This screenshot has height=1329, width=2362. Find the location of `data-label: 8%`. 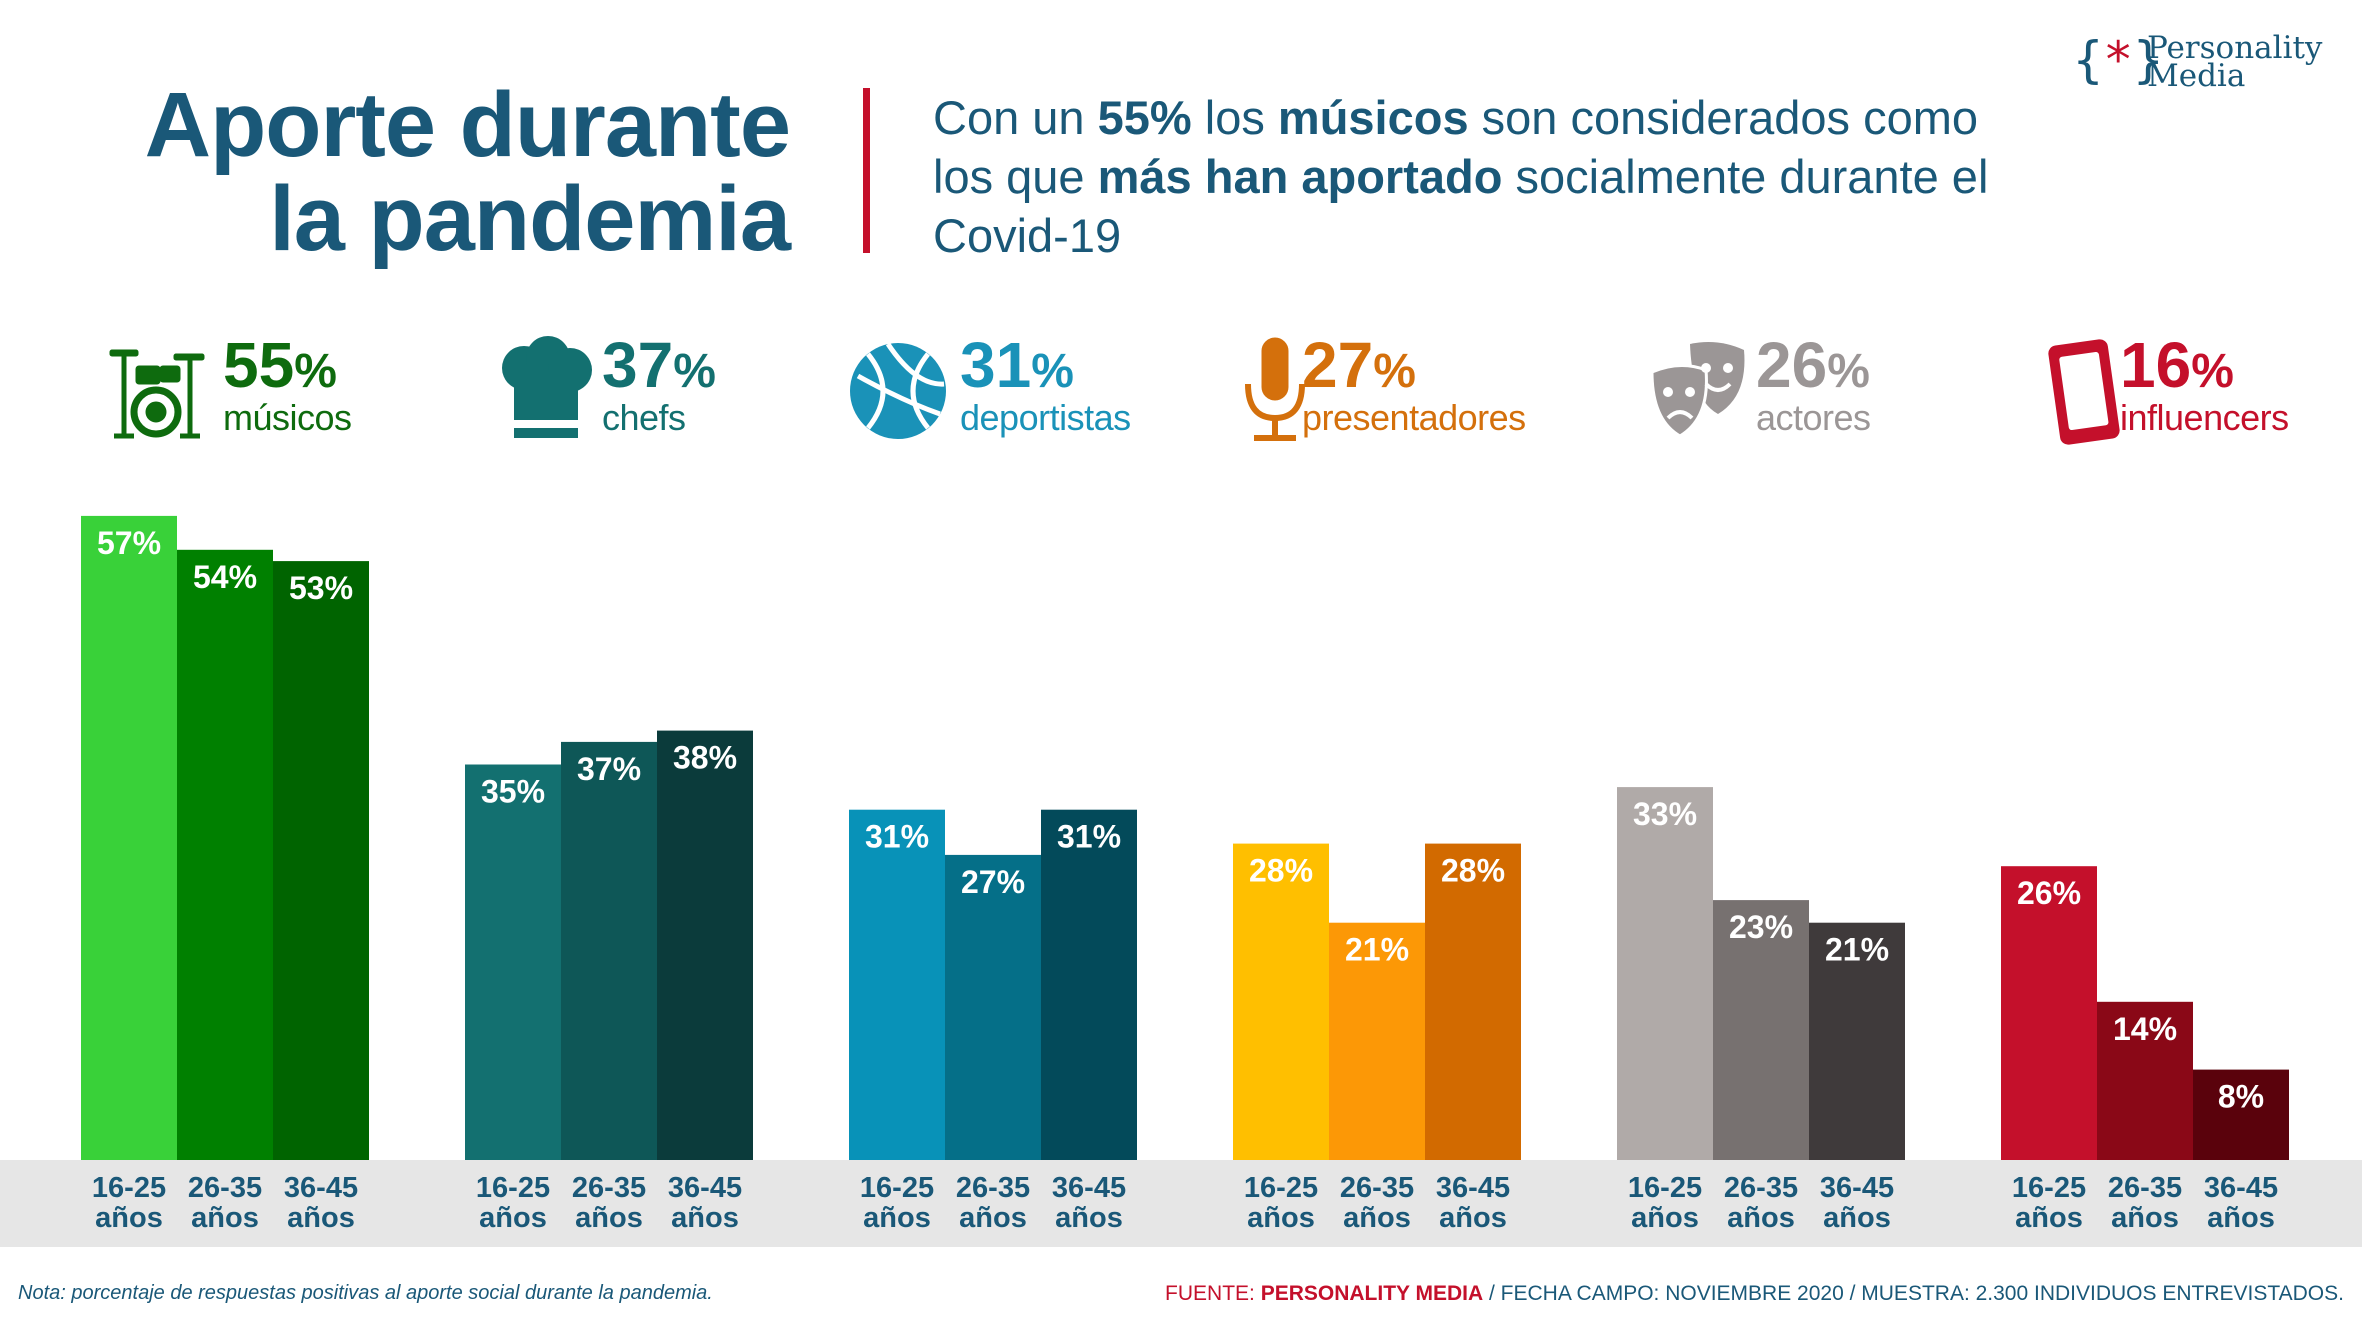

data-label: 8% is located at coordinates (2241, 1097).